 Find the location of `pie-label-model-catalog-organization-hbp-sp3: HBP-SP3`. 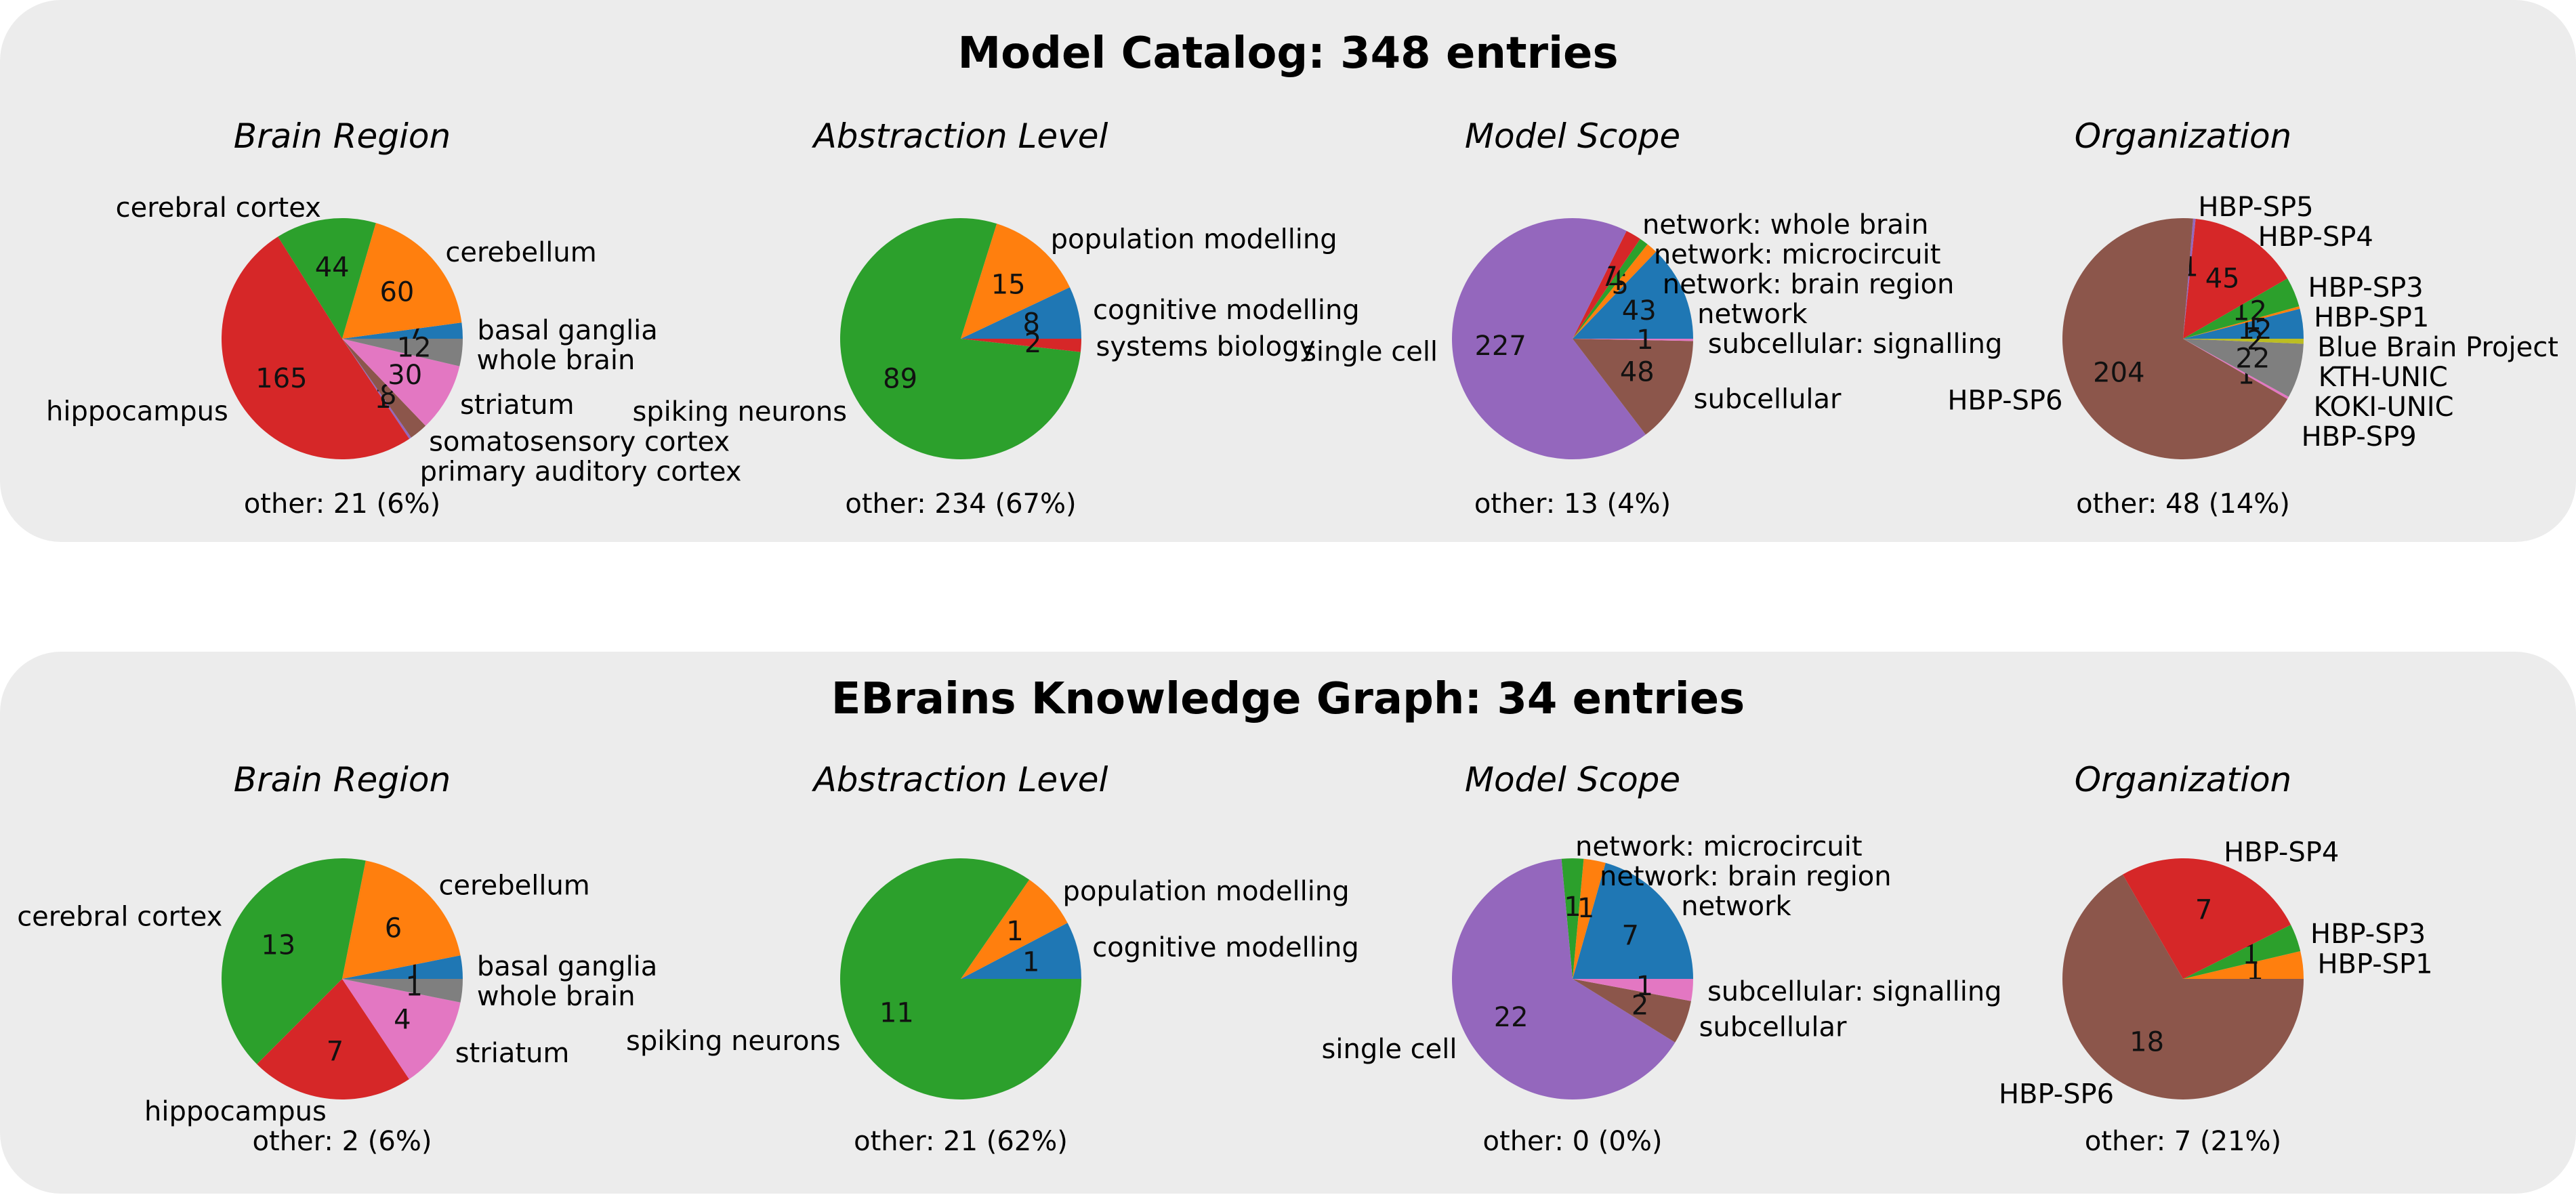

pie-label-model-catalog-organization-hbp-sp3: HBP-SP3 is located at coordinates (2366, 287).